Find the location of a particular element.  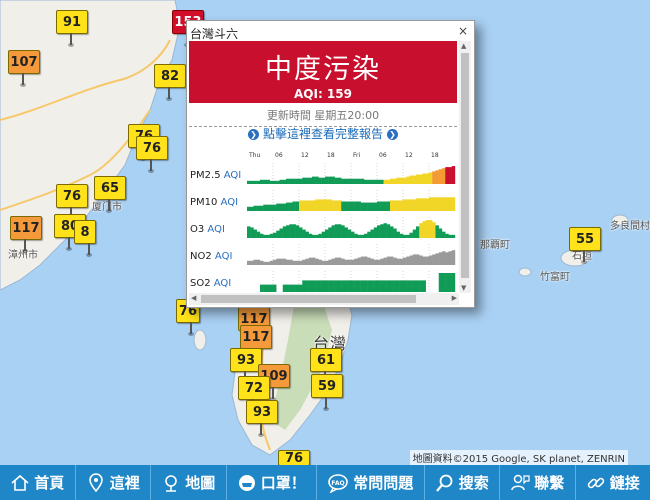

nav-faq: FAQ 常問問題 is located at coordinates (371, 482).